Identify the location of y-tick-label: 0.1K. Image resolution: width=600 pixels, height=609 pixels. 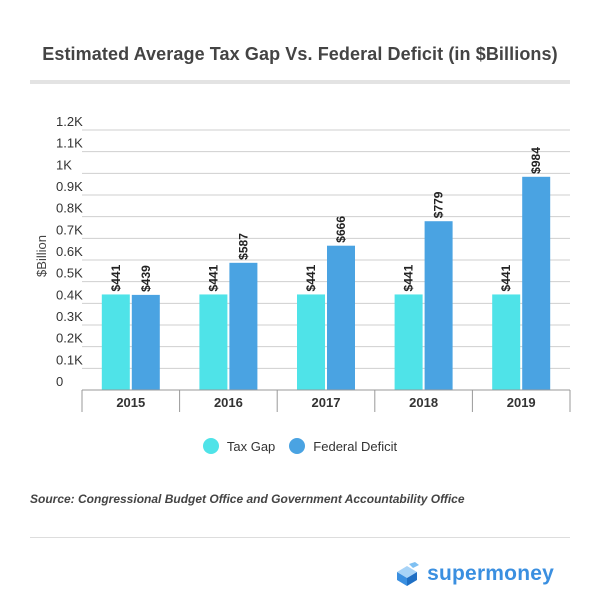
(69, 359).